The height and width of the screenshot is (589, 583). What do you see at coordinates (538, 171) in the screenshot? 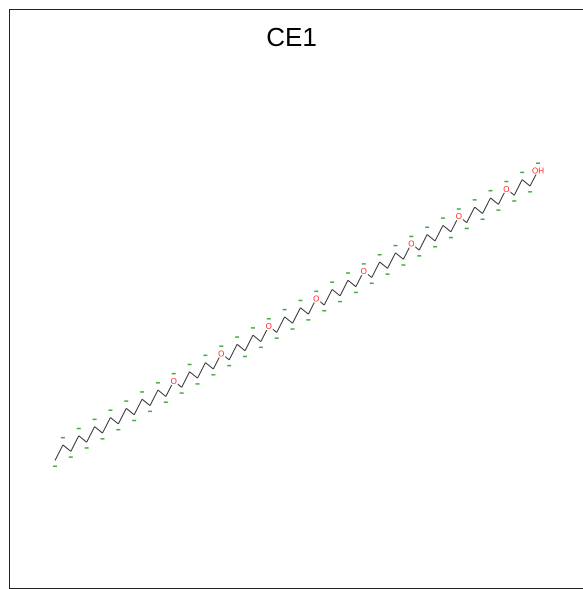
I see `hydroxyl-label: OH` at bounding box center [538, 171].